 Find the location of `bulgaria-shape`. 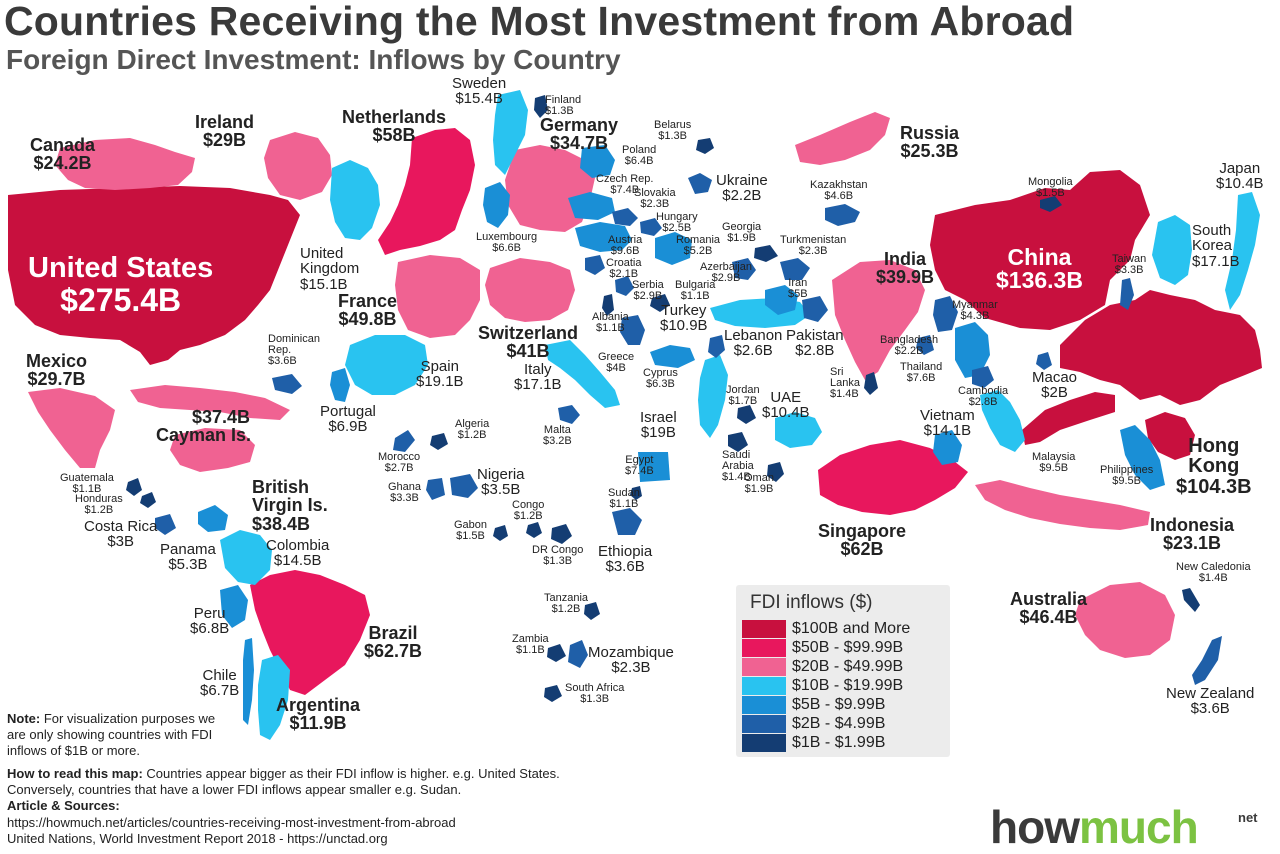

bulgaria-shape is located at coordinates (660, 303).